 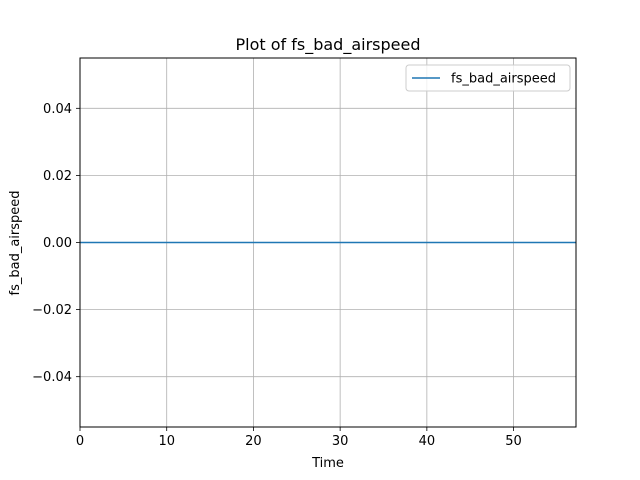 What do you see at coordinates (80, 441) in the screenshot?
I see `x-tick-label: 0` at bounding box center [80, 441].